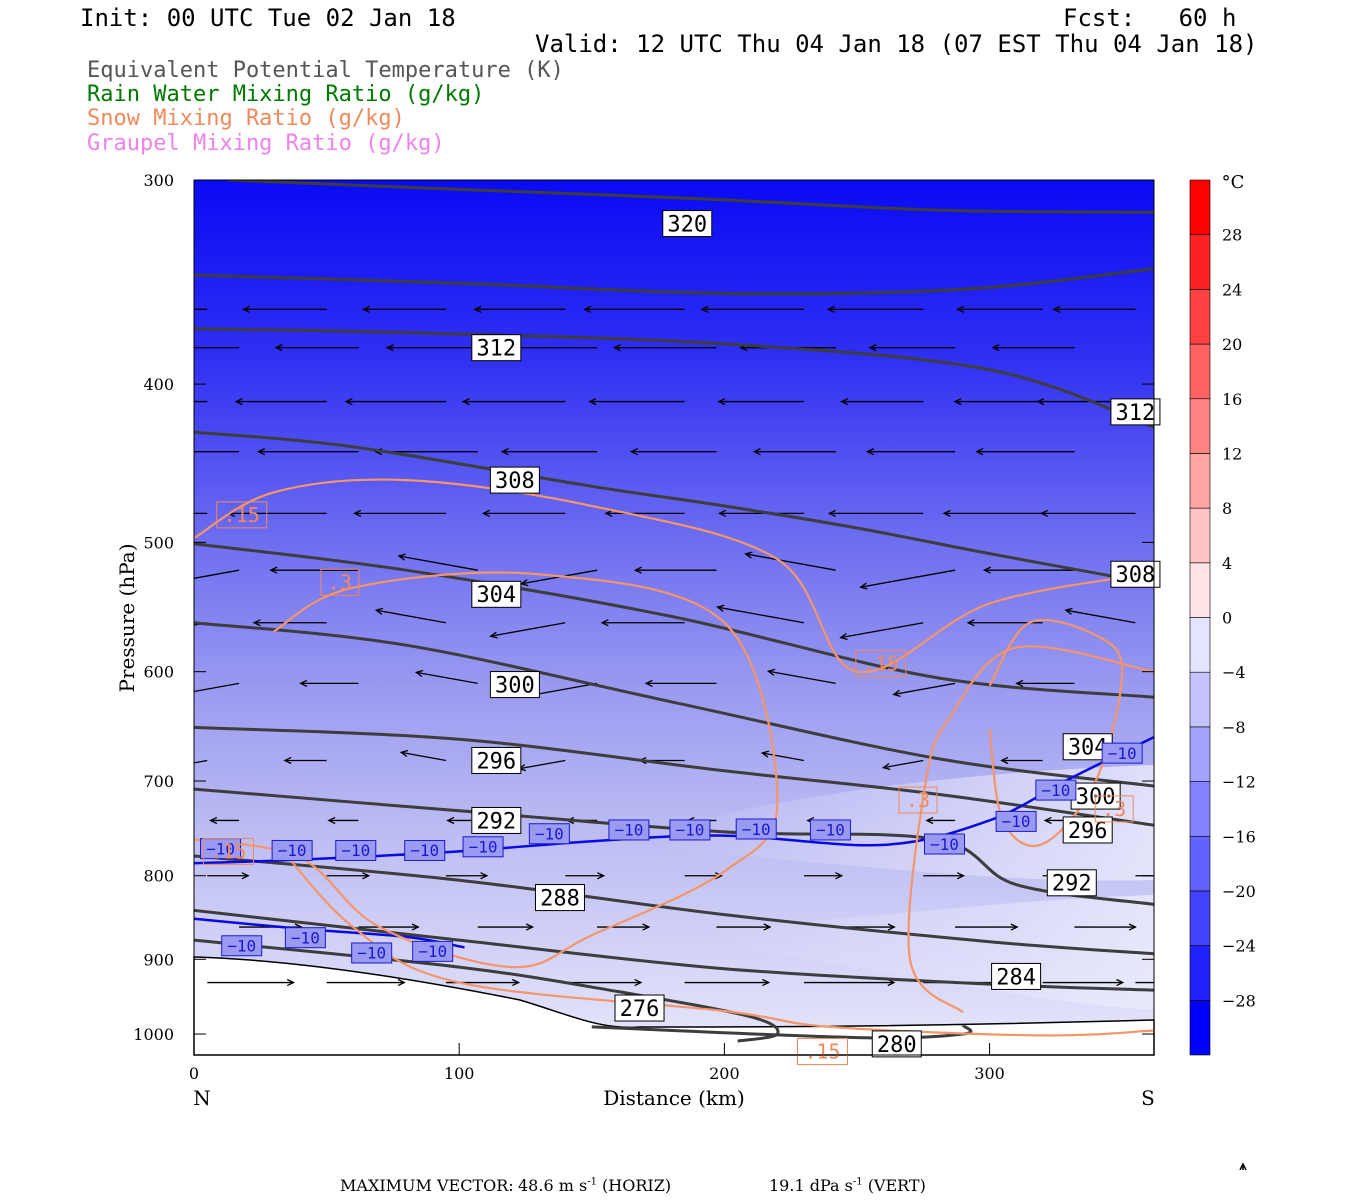 The image size is (1350, 1200). Describe the element at coordinates (573, 1185) in the screenshot. I see `horiz-unit: m s` at that location.